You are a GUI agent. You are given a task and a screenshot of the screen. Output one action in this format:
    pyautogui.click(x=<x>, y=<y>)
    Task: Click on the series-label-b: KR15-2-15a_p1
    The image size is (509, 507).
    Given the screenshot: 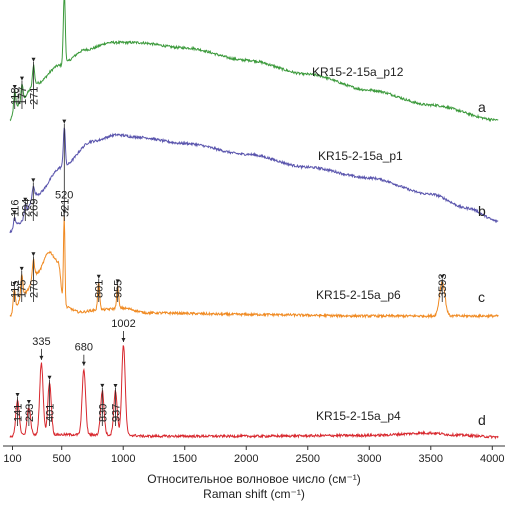 What is the action you would take?
    pyautogui.click(x=360, y=156)
    